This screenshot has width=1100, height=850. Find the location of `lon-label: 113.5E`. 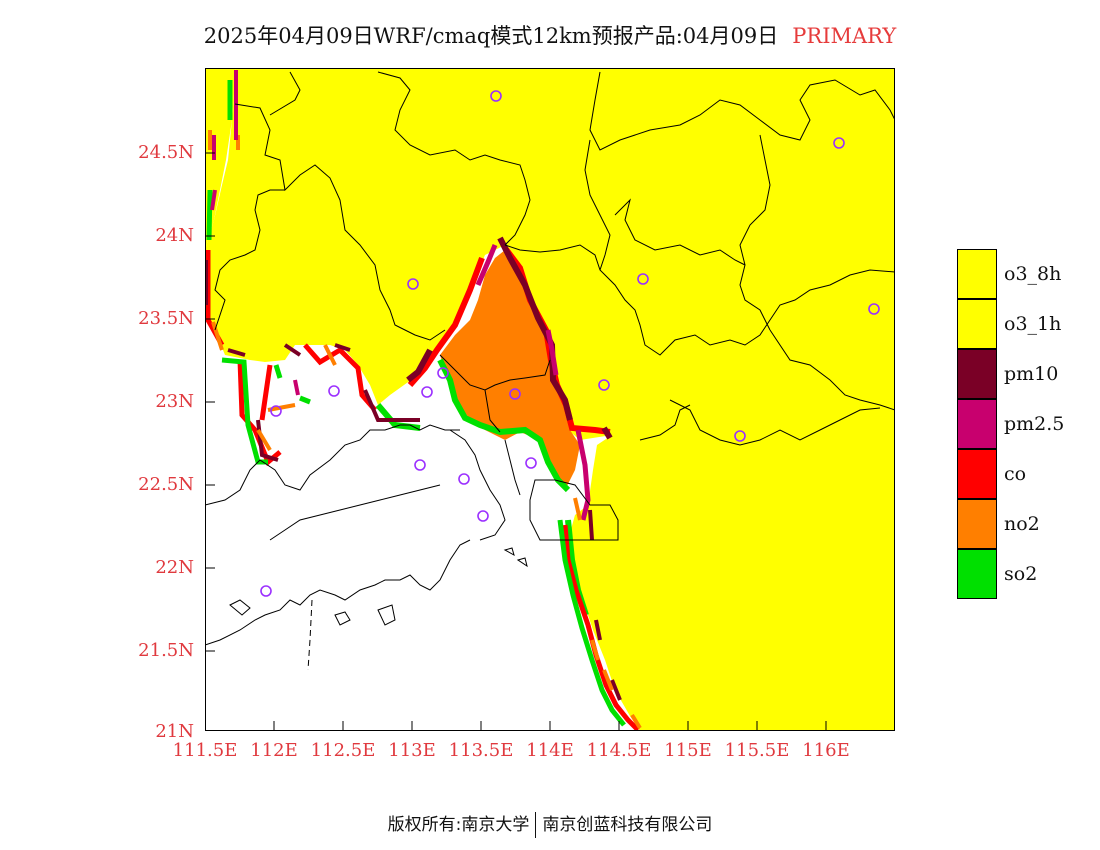

lon-label: 113.5E is located at coordinates (481, 750).